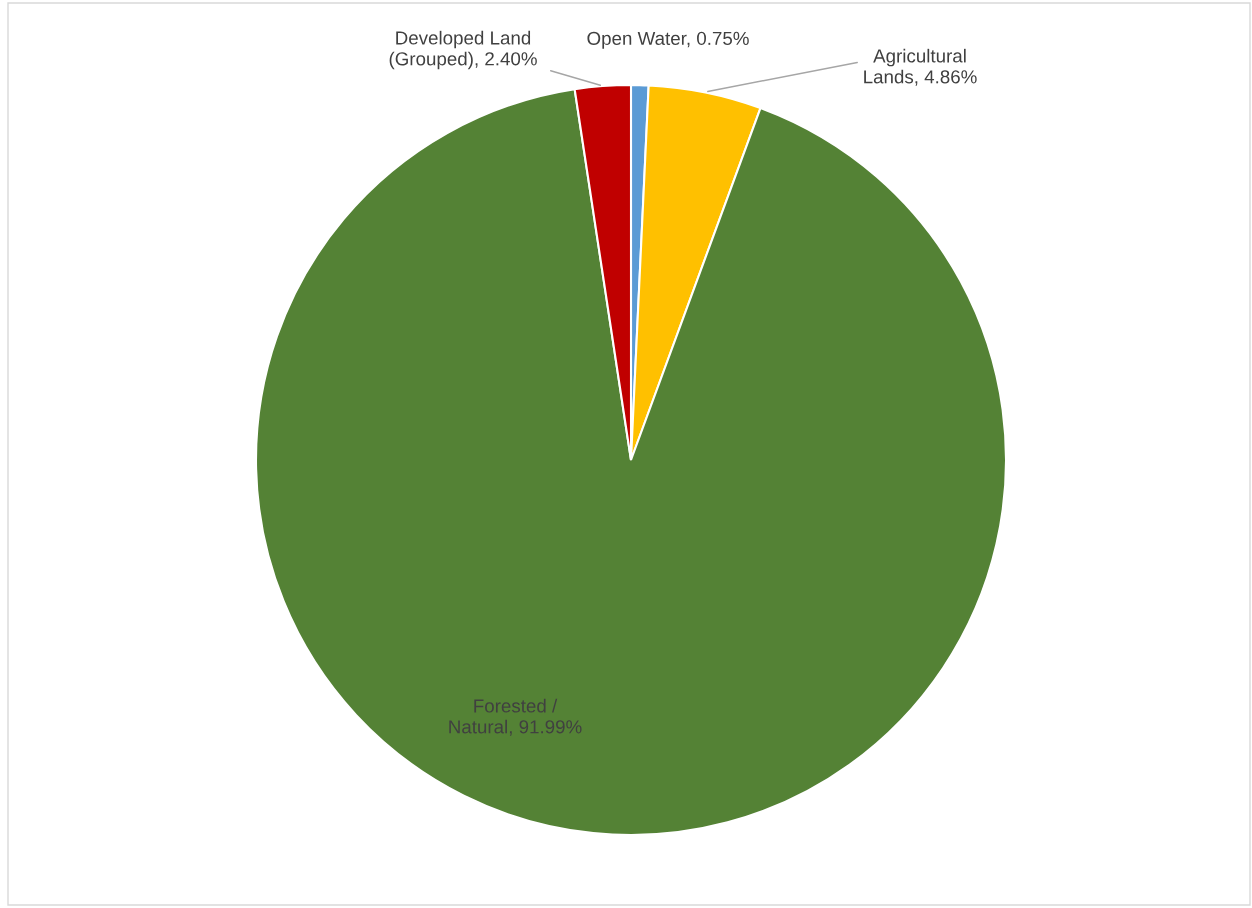 Image resolution: width=1252 pixels, height=908 pixels. Describe the element at coordinates (920, 67) in the screenshot. I see `slice-label: Agricultural Lands, 4.86%` at that location.